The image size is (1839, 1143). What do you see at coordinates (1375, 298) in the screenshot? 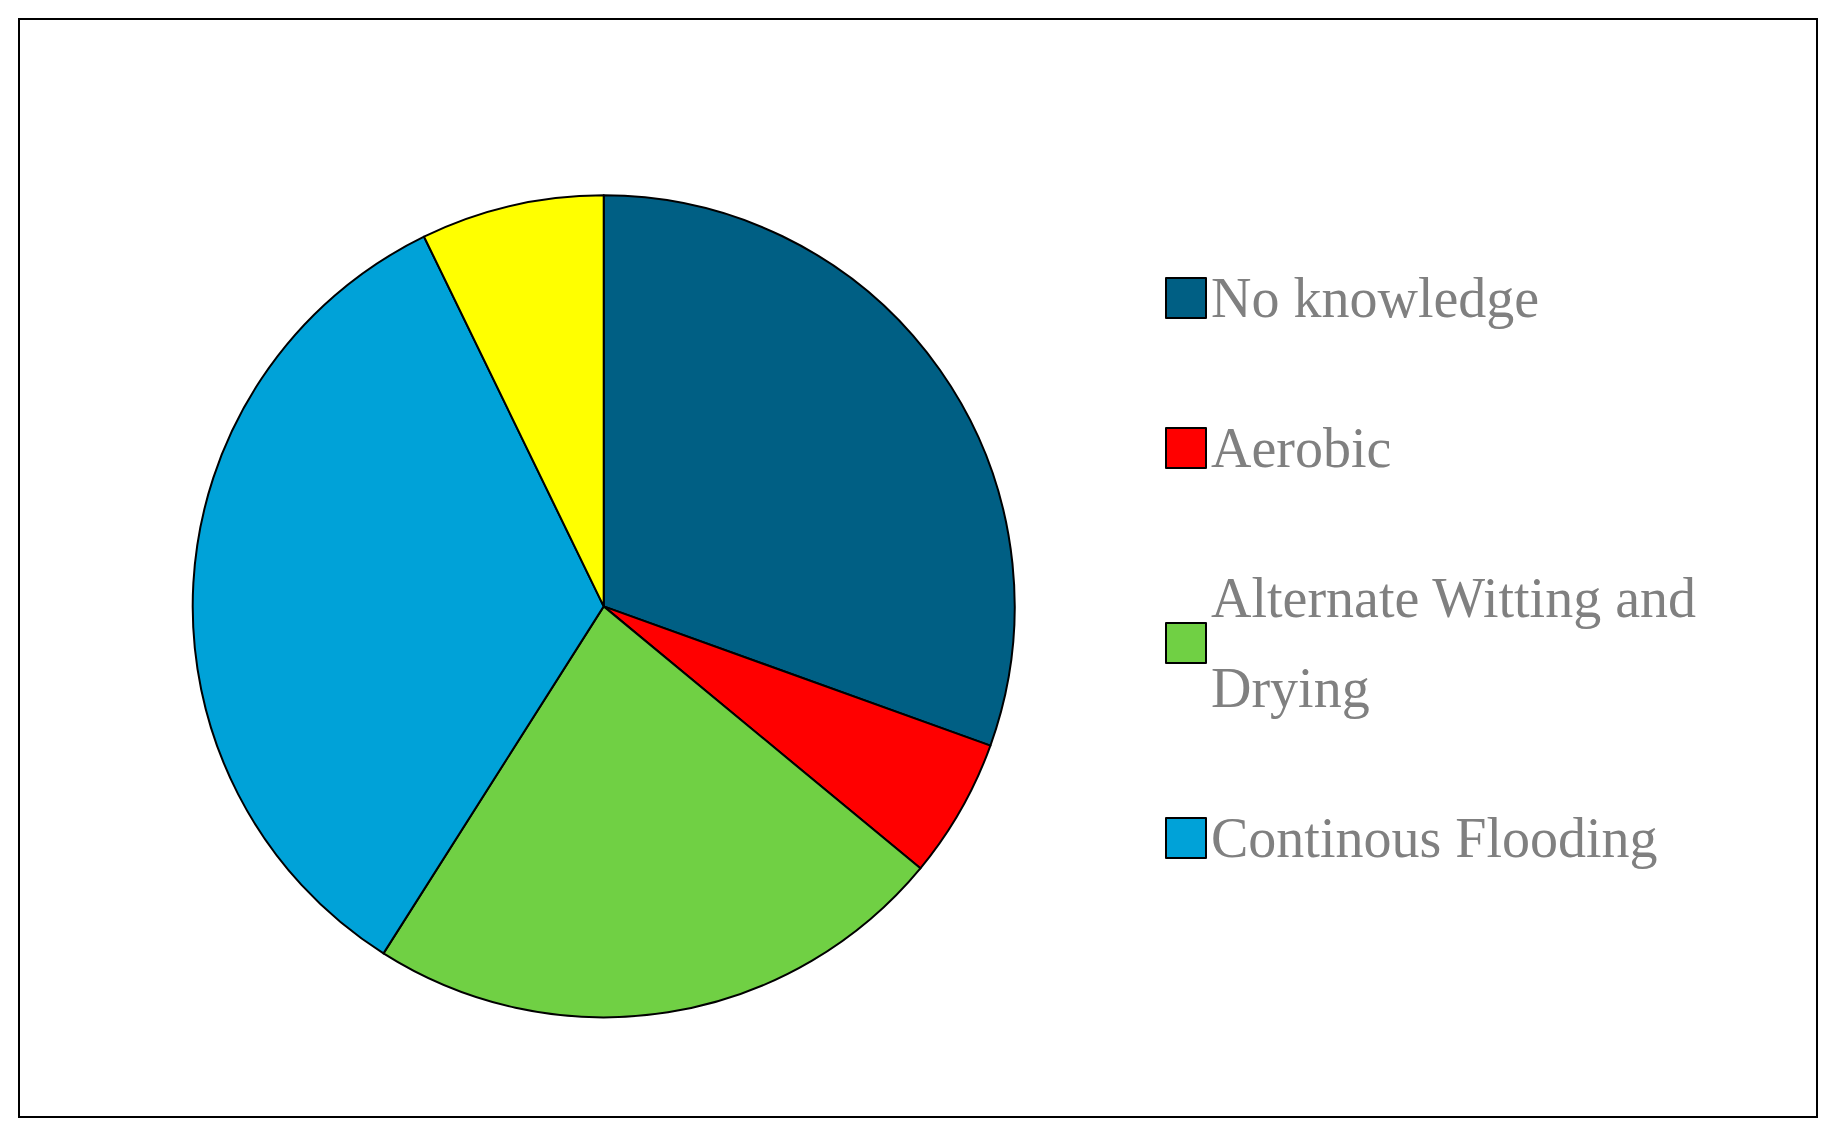
I see `legend-label: No knowledge` at bounding box center [1375, 298].